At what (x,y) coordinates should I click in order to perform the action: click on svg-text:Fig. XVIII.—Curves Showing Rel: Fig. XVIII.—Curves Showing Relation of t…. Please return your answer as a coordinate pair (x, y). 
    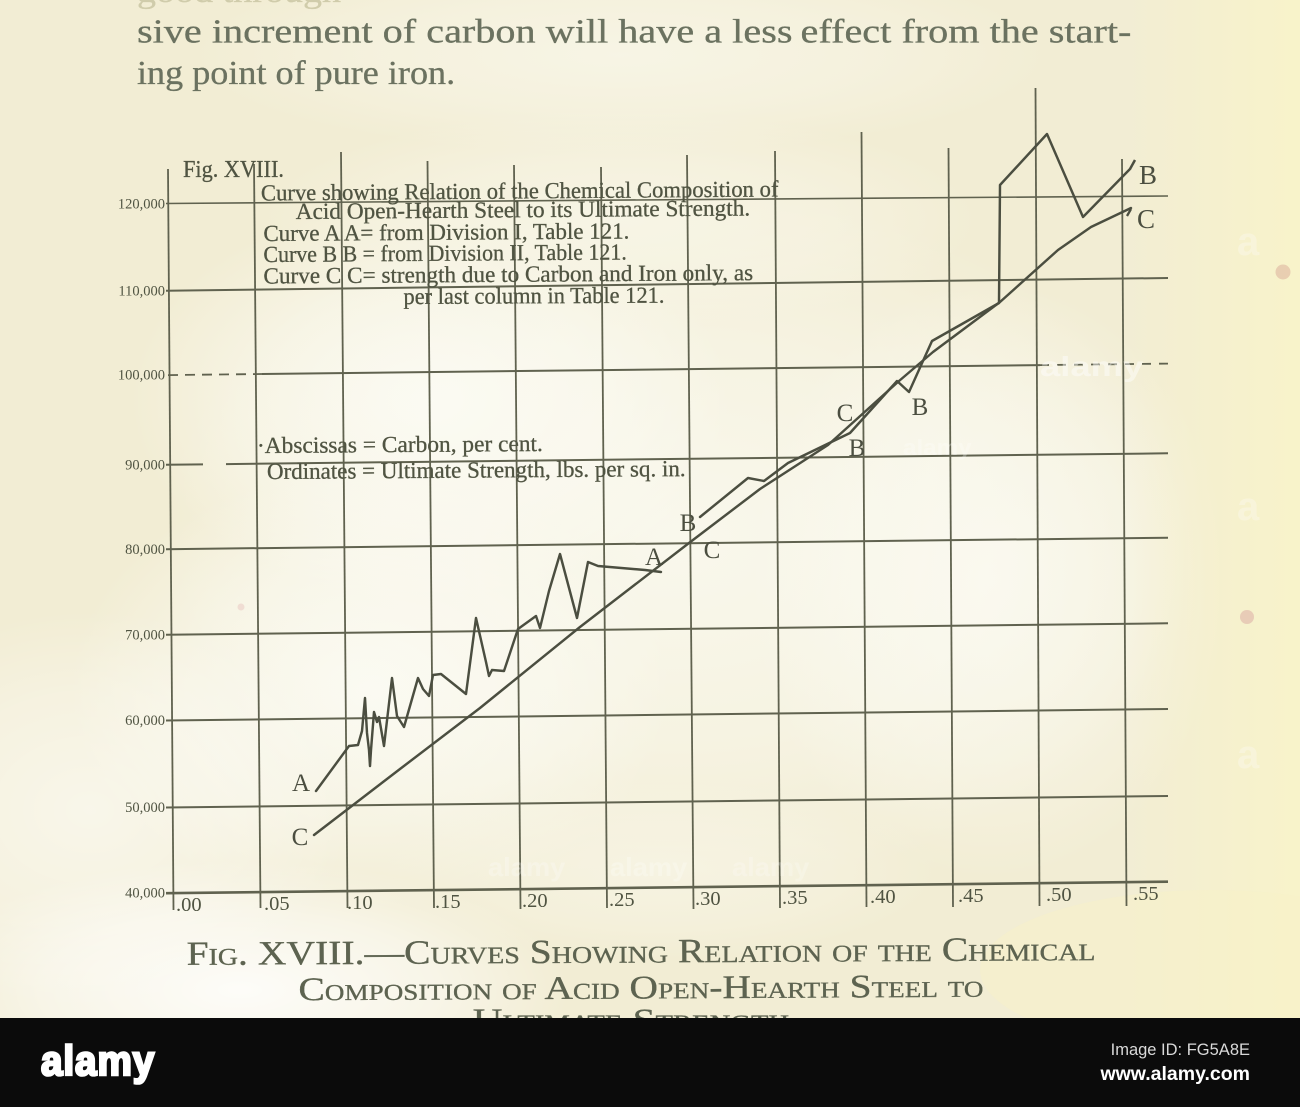
    Looking at the image, I should click on (640, 951).